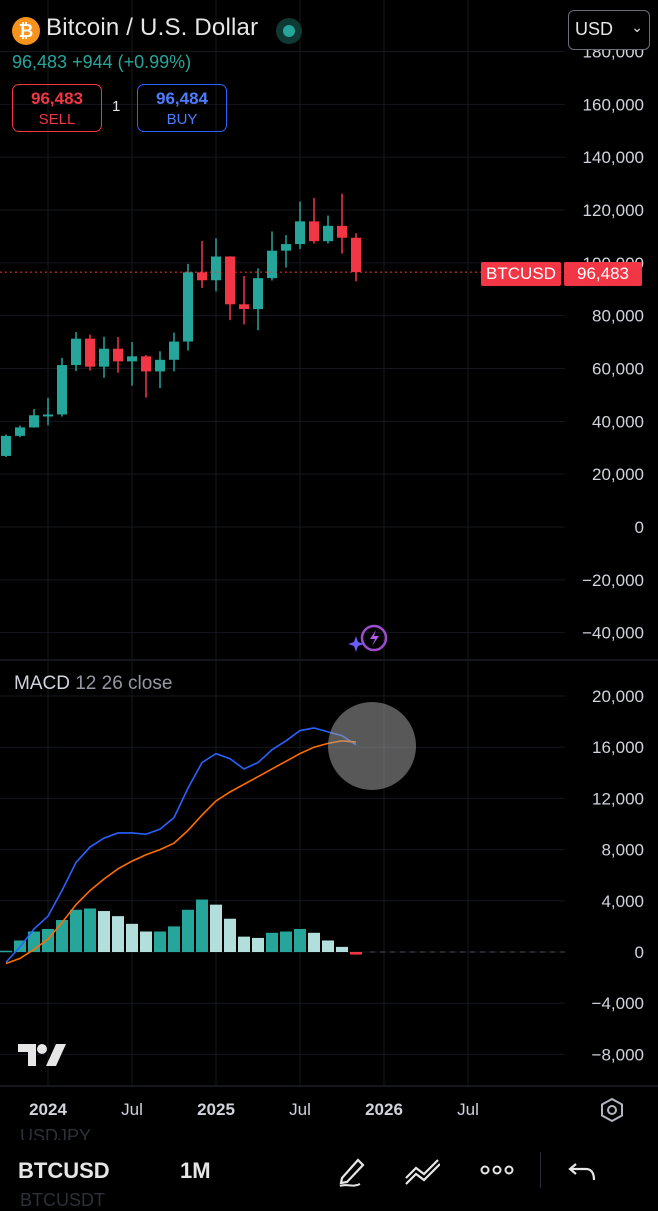 The image size is (658, 1211). What do you see at coordinates (93, 684) in the screenshot?
I see `macd-legend: MACD 12 26 close` at bounding box center [93, 684].